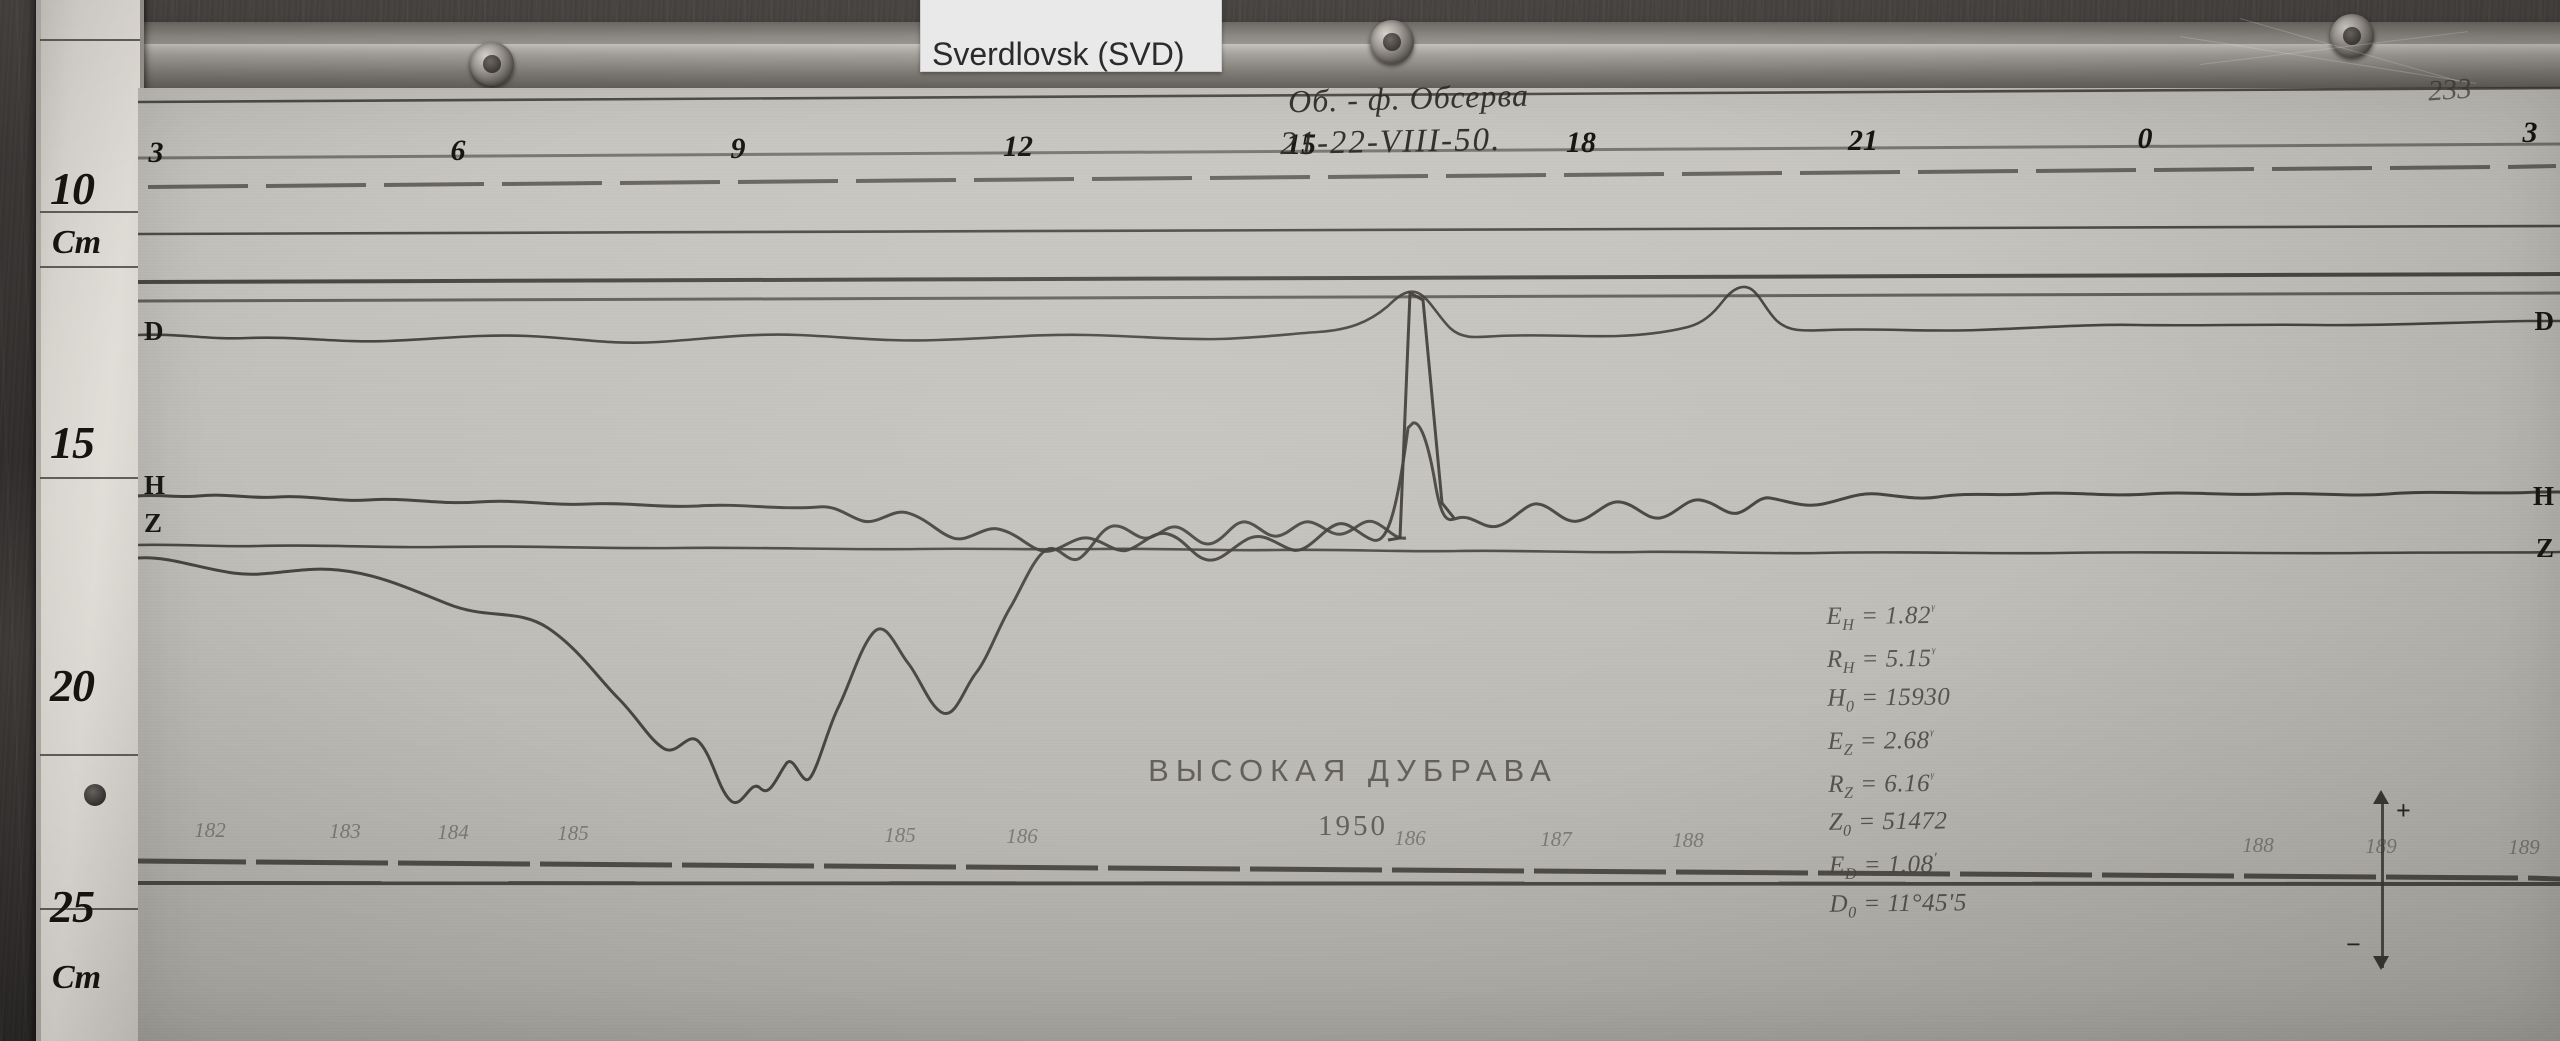 The height and width of the screenshot is (1041, 2560). I want to click on metal-glass-bar, so click(1340, 58).